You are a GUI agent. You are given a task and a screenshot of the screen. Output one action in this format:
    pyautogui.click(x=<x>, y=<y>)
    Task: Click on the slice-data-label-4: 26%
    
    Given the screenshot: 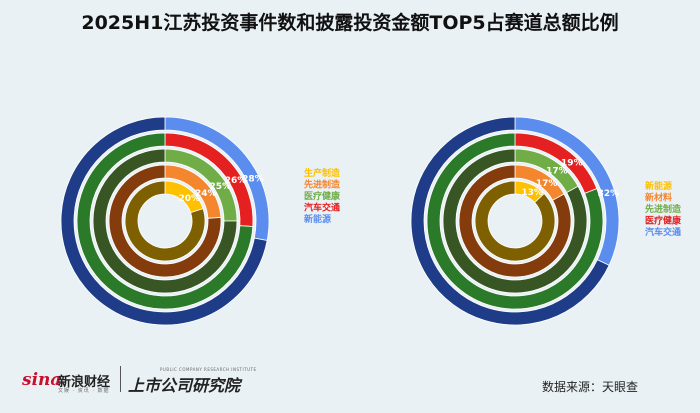 What is the action you would take?
    pyautogui.click(x=236, y=181)
    